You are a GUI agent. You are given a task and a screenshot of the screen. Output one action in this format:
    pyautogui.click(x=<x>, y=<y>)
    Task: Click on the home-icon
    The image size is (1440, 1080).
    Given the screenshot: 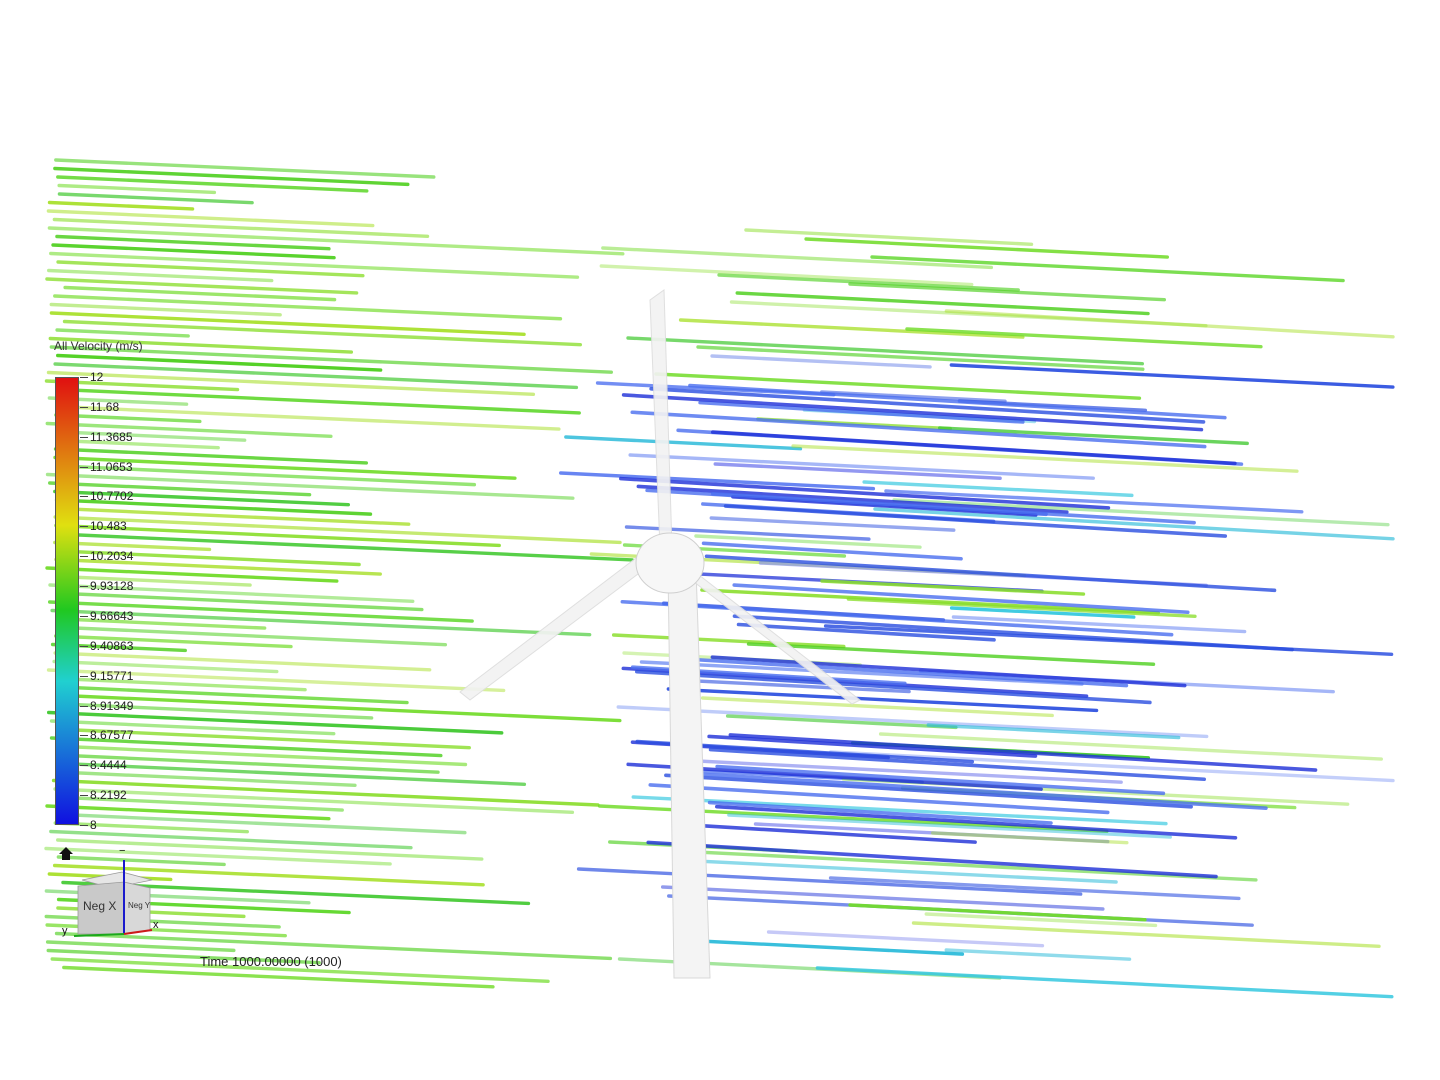 What is the action you would take?
    pyautogui.click(x=66, y=854)
    